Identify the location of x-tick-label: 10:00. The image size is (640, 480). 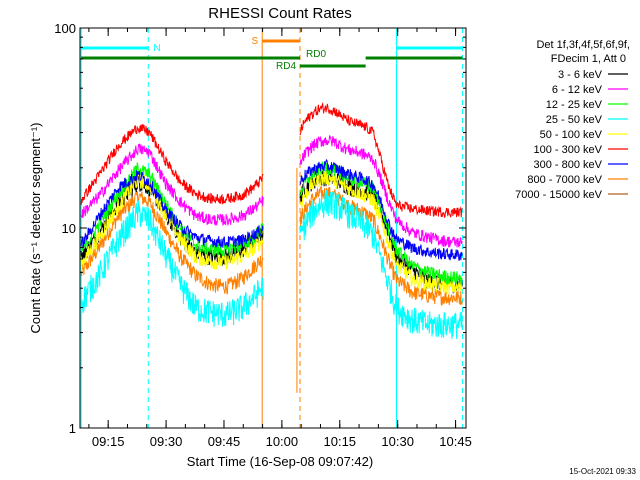
(282, 441).